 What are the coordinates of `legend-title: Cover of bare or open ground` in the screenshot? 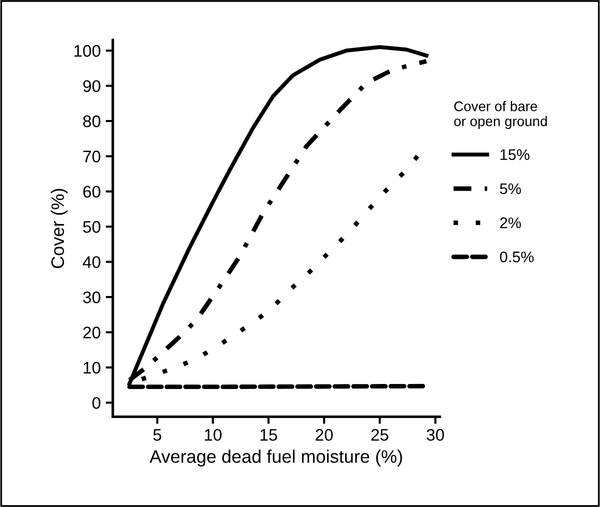 It's located at (500, 115).